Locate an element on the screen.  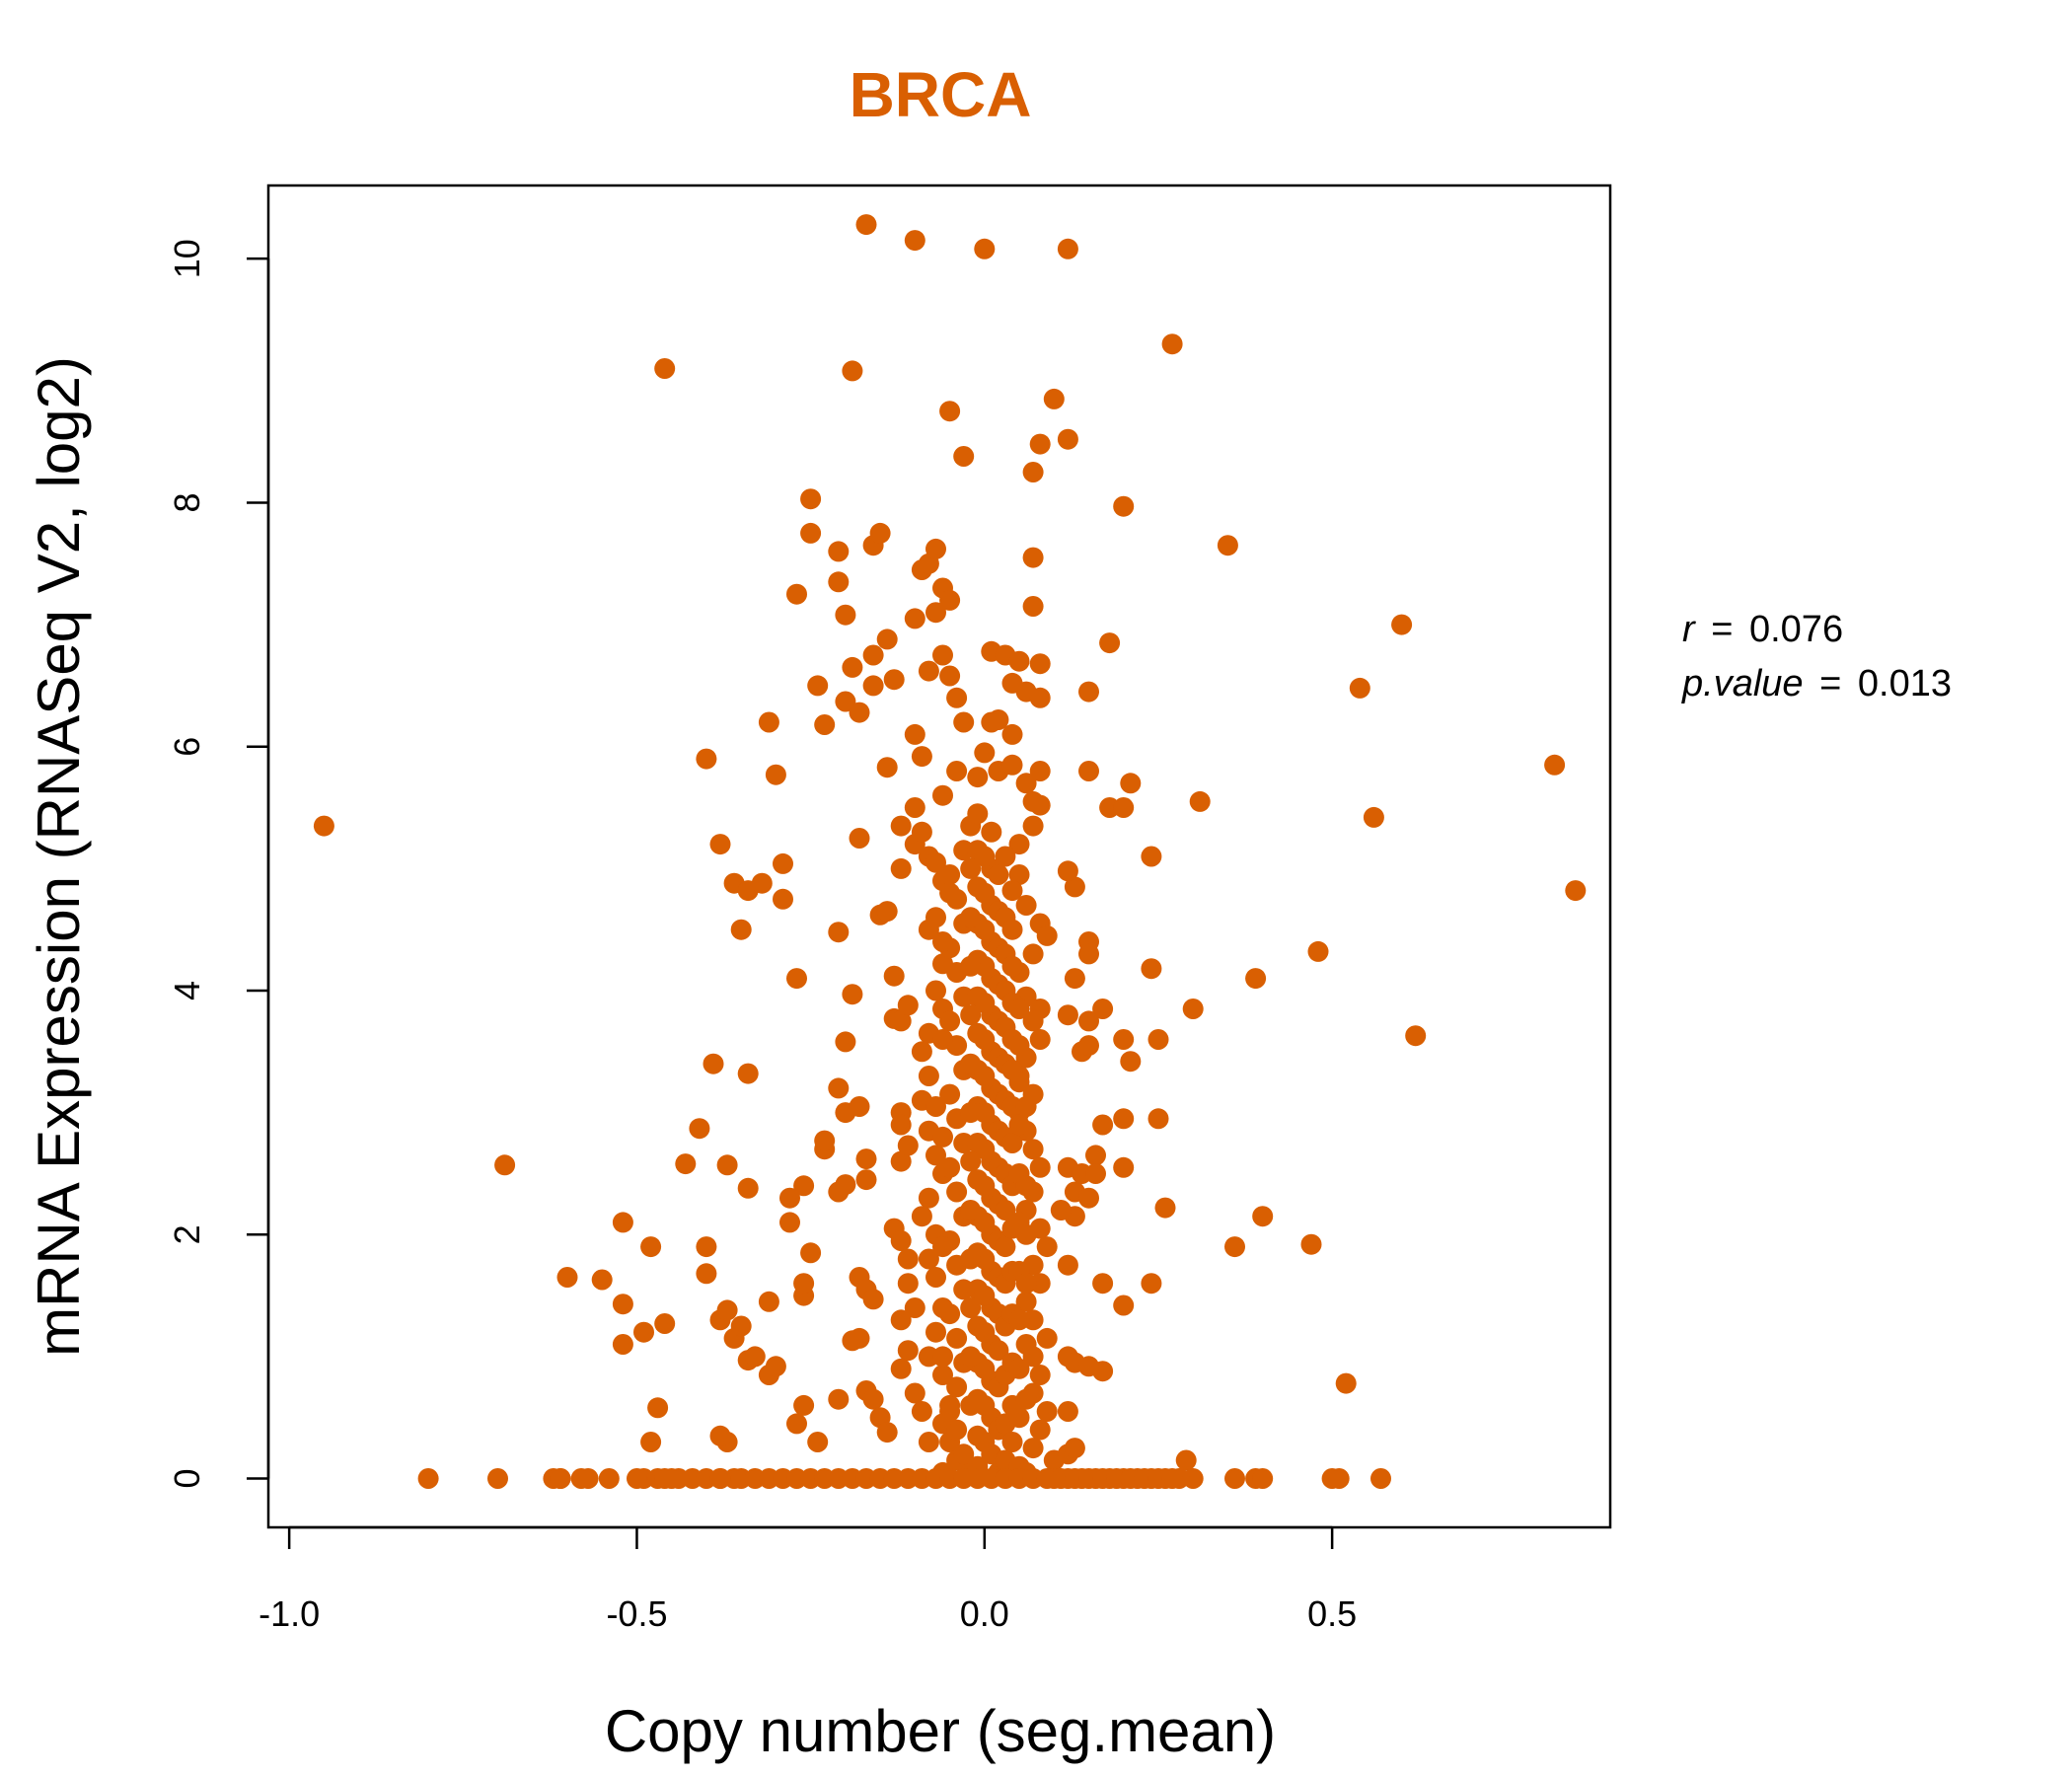
chart-title: BRCA is located at coordinates (941, 94).